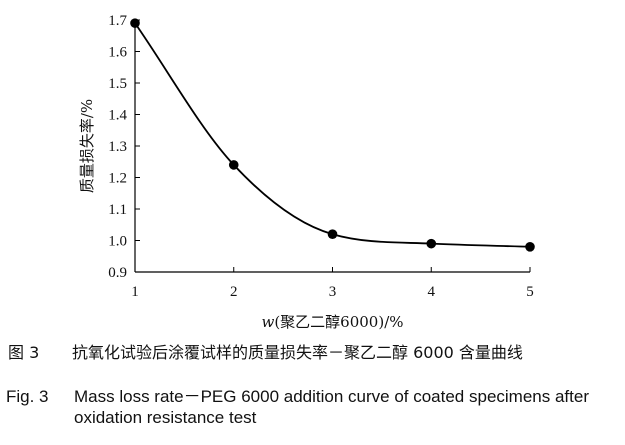  What do you see at coordinates (297, 352) in the screenshot?
I see `caption-text-chinese: 抗氧化试验后涂覆试样的质量损失率－聚乙二醇 6000 含量曲线` at bounding box center [297, 352].